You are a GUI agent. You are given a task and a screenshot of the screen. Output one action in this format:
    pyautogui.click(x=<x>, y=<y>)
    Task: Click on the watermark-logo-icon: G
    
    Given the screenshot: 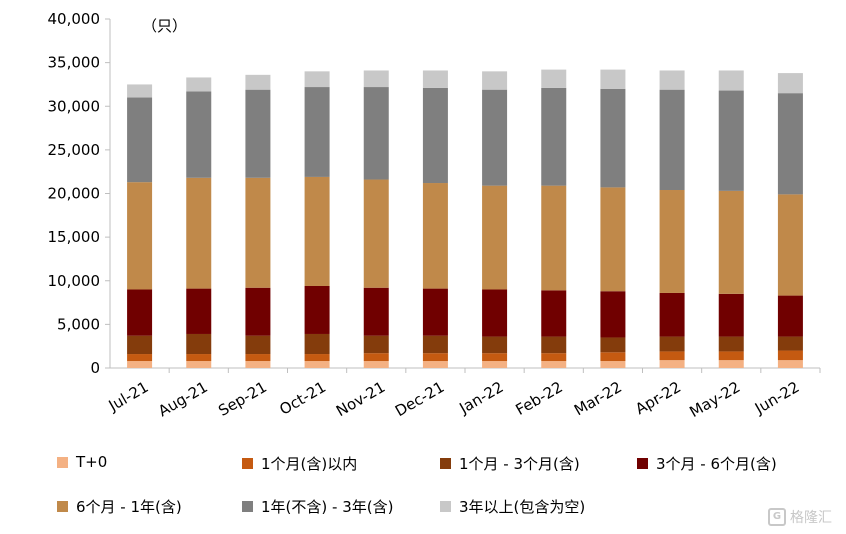 What is the action you would take?
    pyautogui.click(x=777, y=517)
    